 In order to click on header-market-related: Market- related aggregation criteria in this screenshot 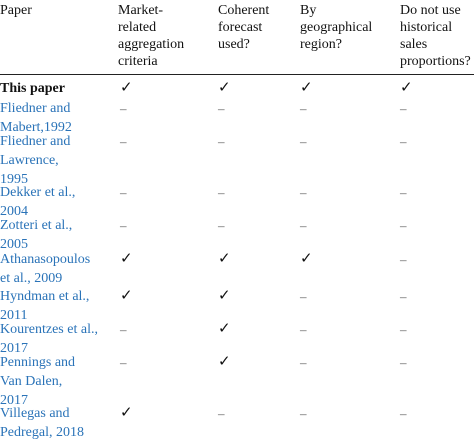, I will do `click(151, 36)`.